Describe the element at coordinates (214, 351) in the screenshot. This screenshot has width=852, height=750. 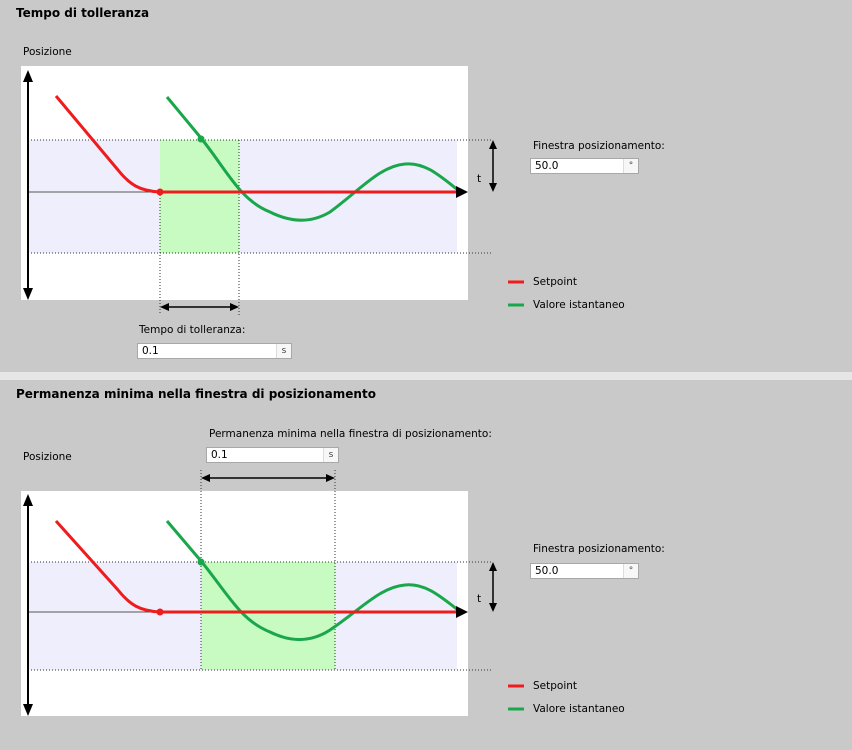
I see `tolerance-time-field: 0.1 s` at that location.